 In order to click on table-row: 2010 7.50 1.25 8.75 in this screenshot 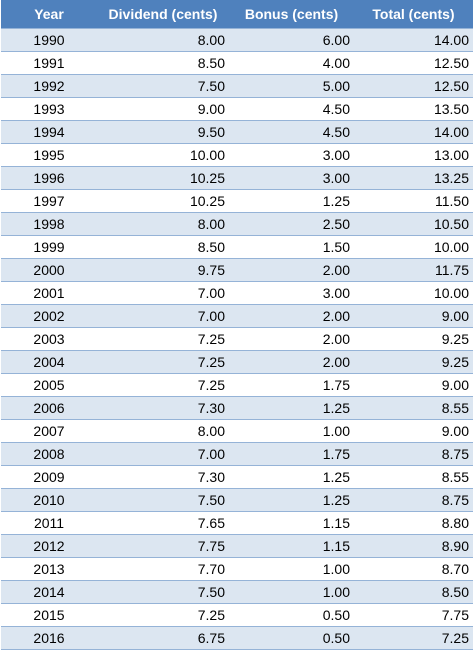, I will do `click(237, 500)`.